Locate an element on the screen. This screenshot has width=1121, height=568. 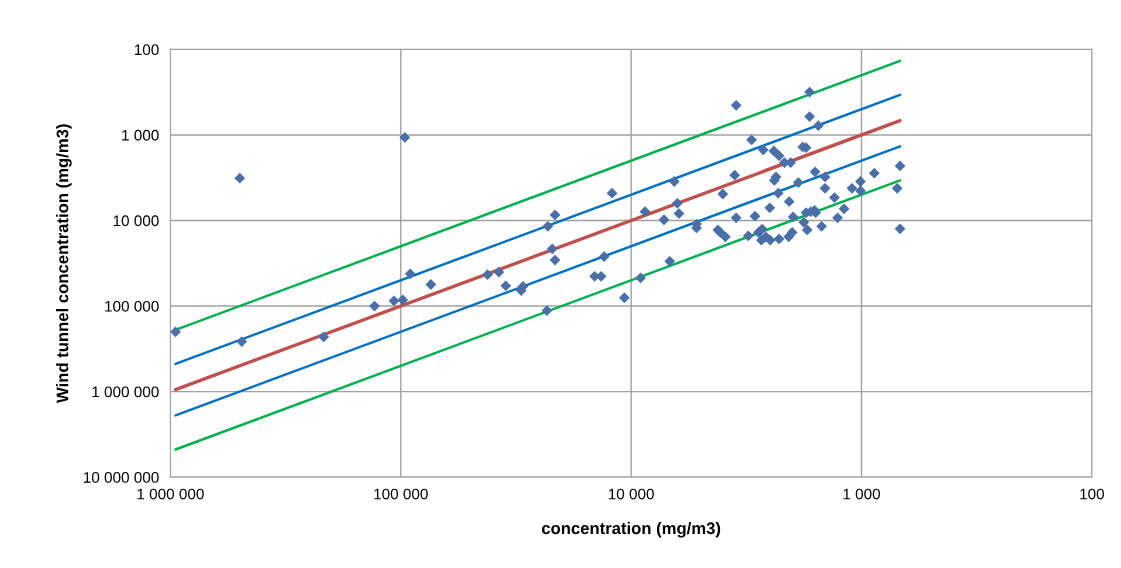
y-axis-title: Wind tunnel concentration (mg/m3) is located at coordinates (64, 263).